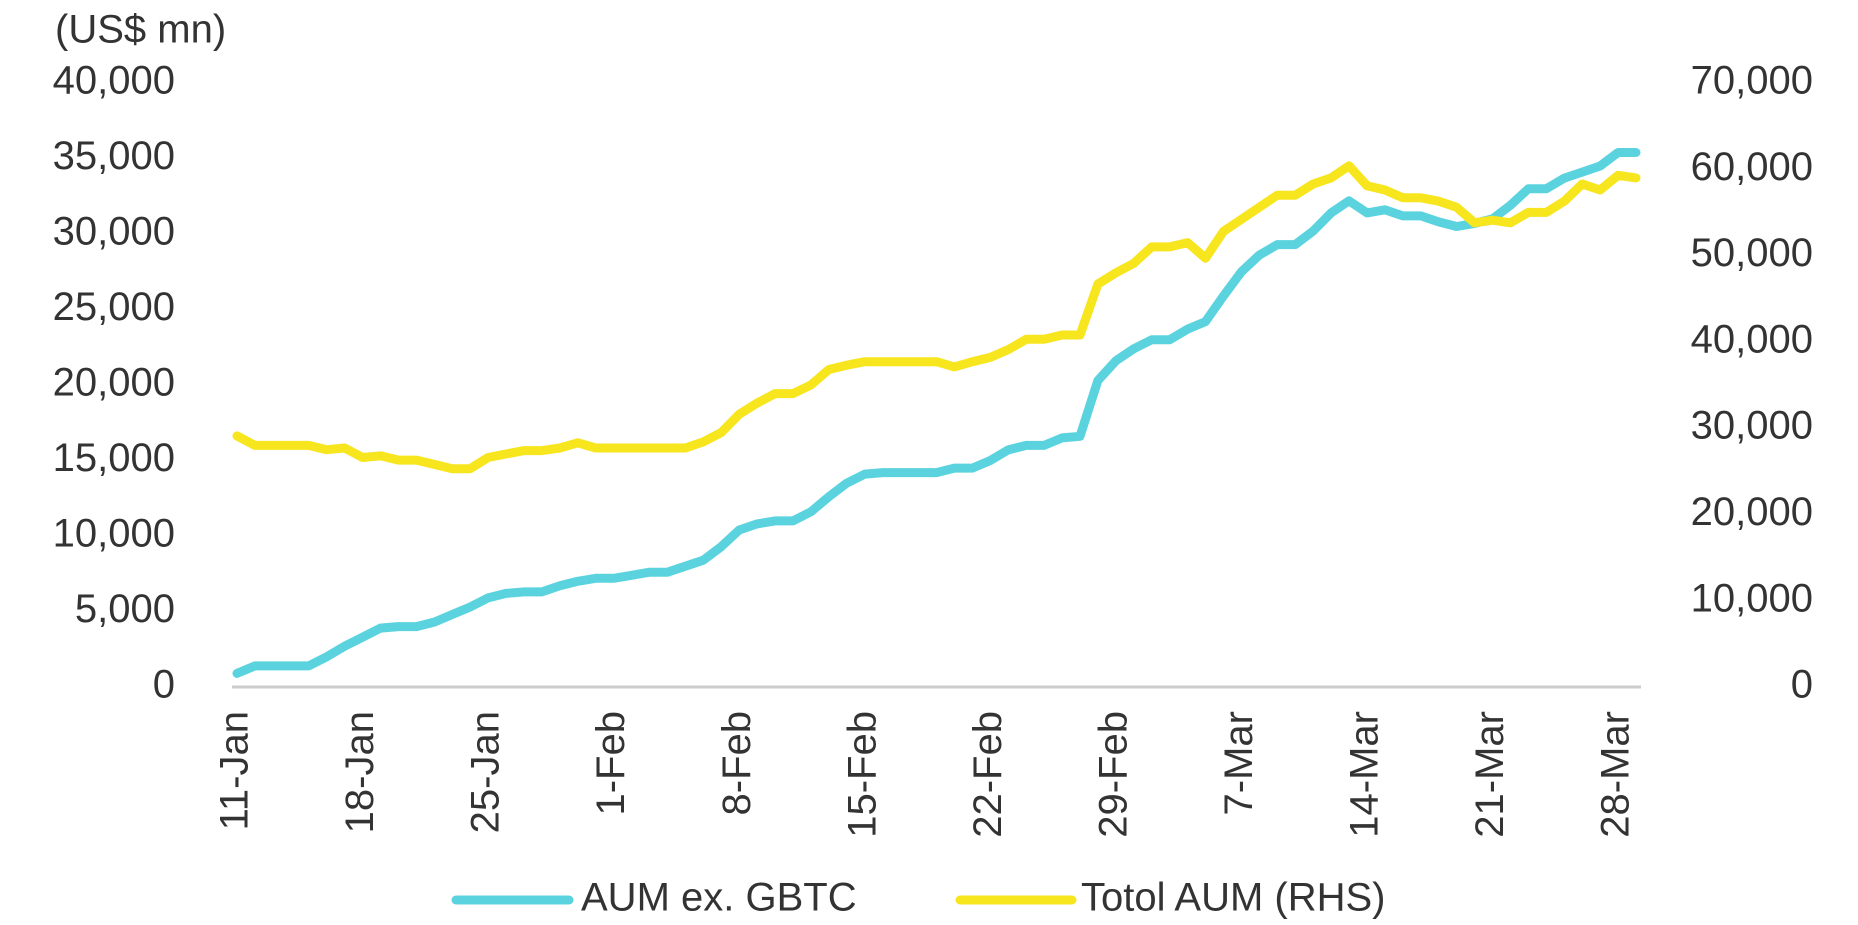 This screenshot has width=1858, height=925. Describe the element at coordinates (1233, 898) in the screenshot. I see `legend-label: Totol AUM (RHS)` at that location.